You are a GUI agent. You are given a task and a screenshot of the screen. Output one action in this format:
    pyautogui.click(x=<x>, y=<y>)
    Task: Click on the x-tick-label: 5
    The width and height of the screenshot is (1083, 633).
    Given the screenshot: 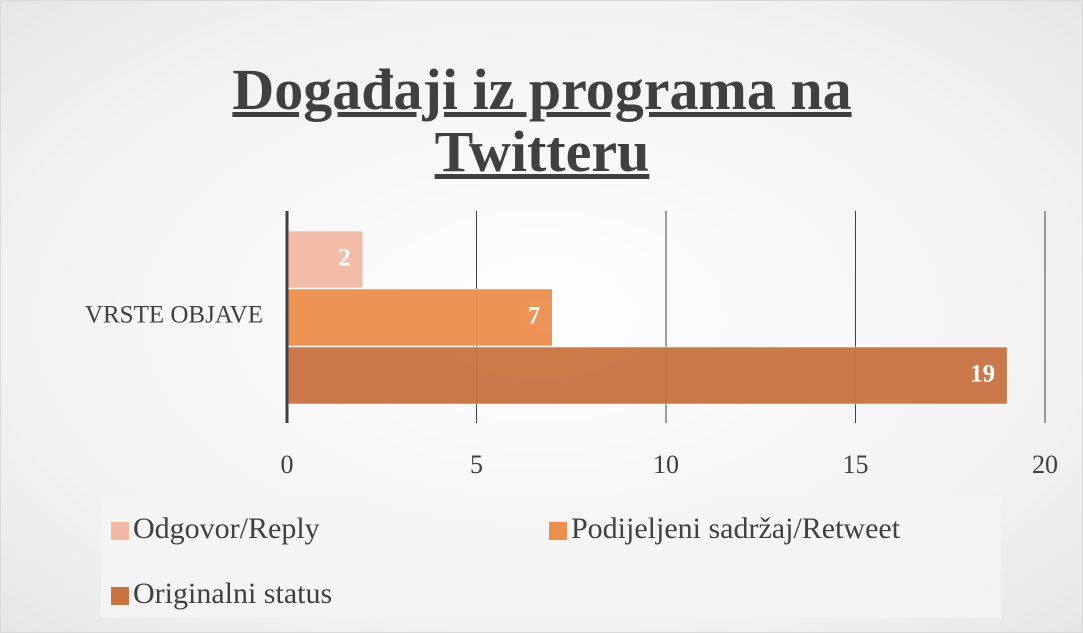 What is the action you would take?
    pyautogui.click(x=476, y=464)
    